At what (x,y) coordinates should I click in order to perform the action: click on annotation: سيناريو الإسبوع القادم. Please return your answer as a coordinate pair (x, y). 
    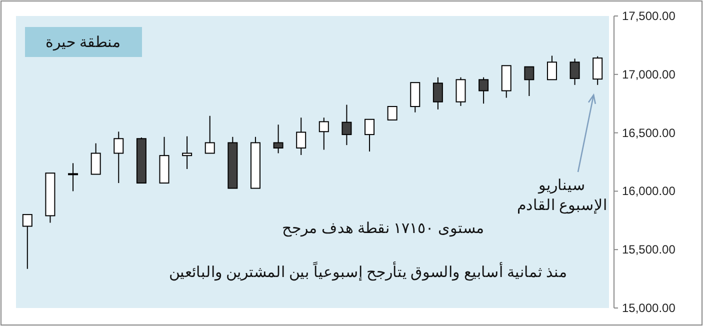
    Looking at the image, I should click on (562, 195).